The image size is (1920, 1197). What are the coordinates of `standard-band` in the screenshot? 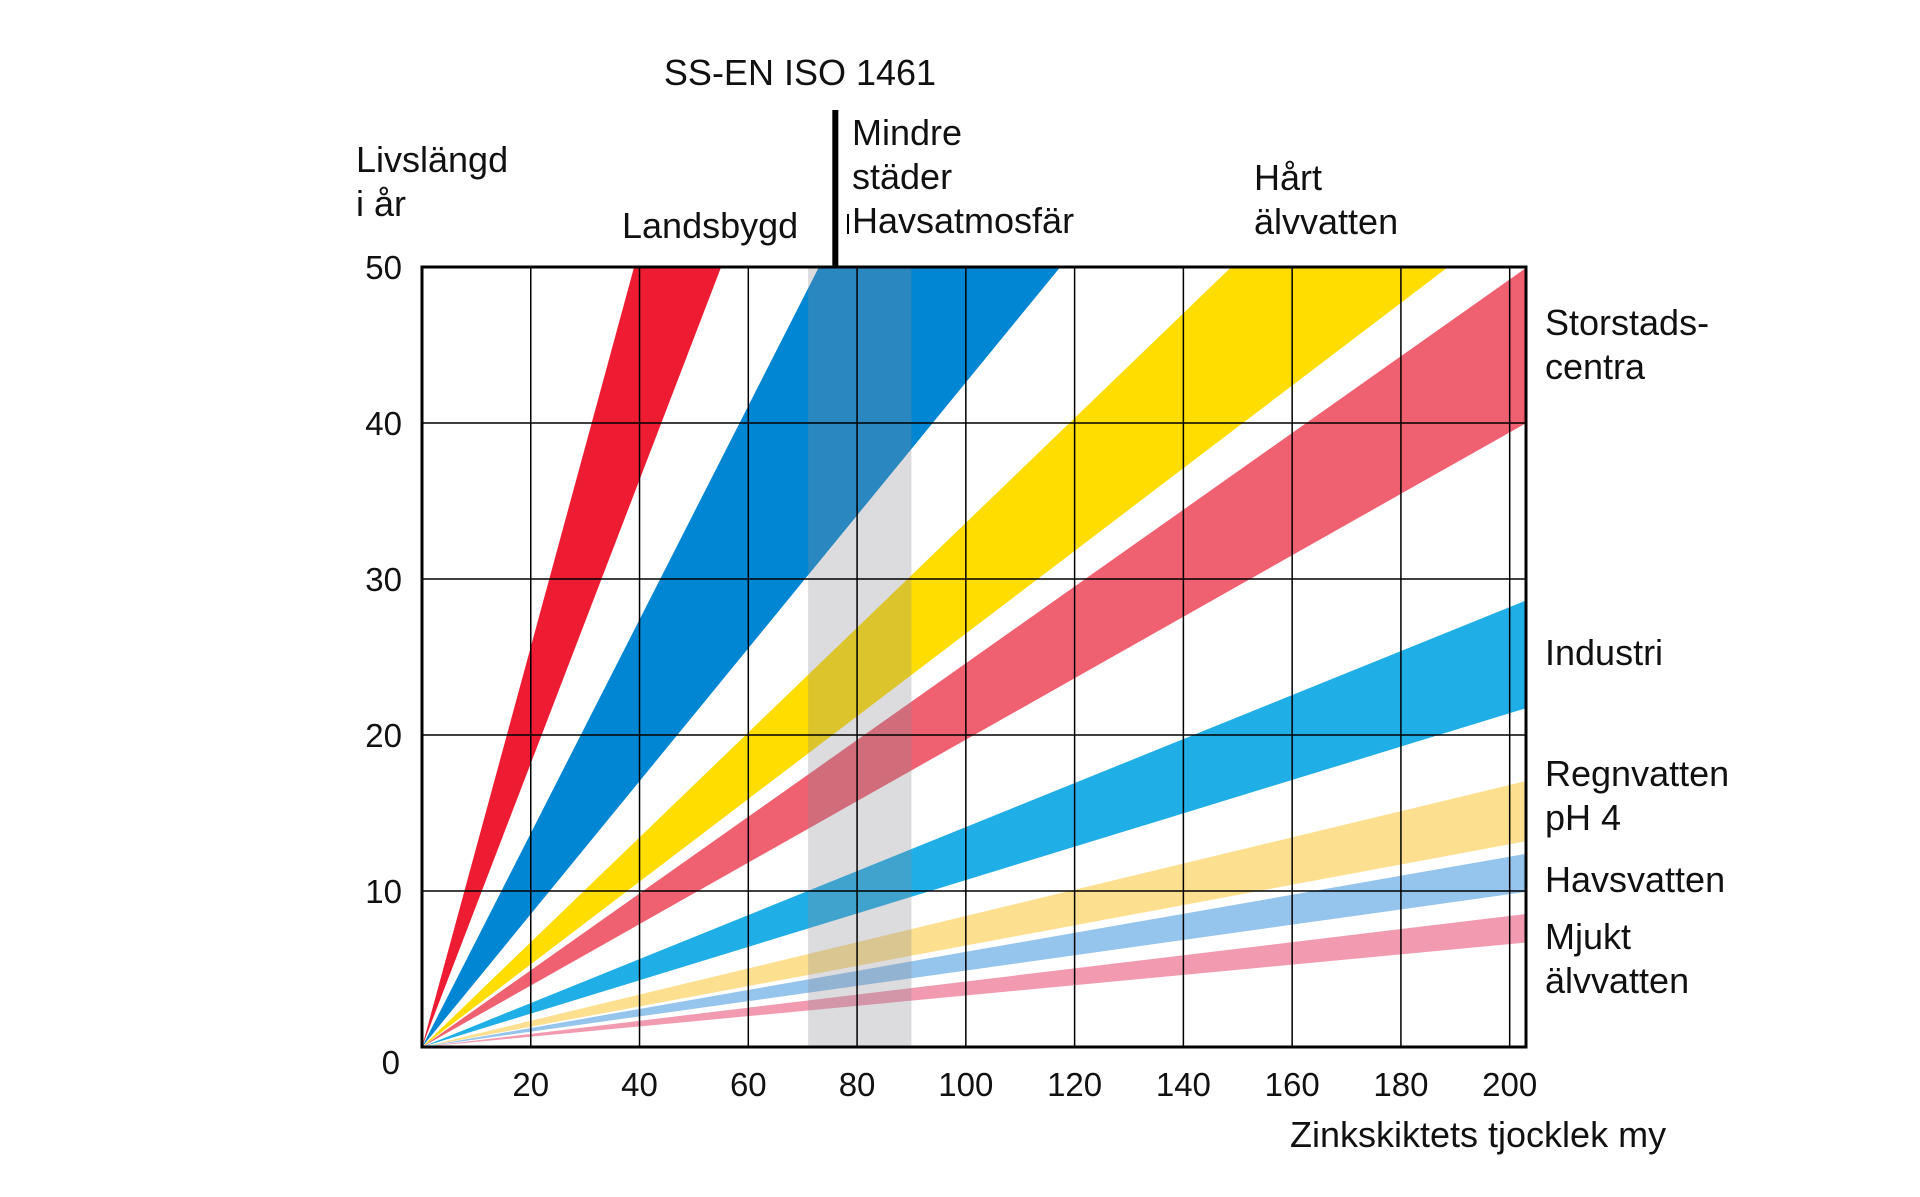 It's located at (860, 578).